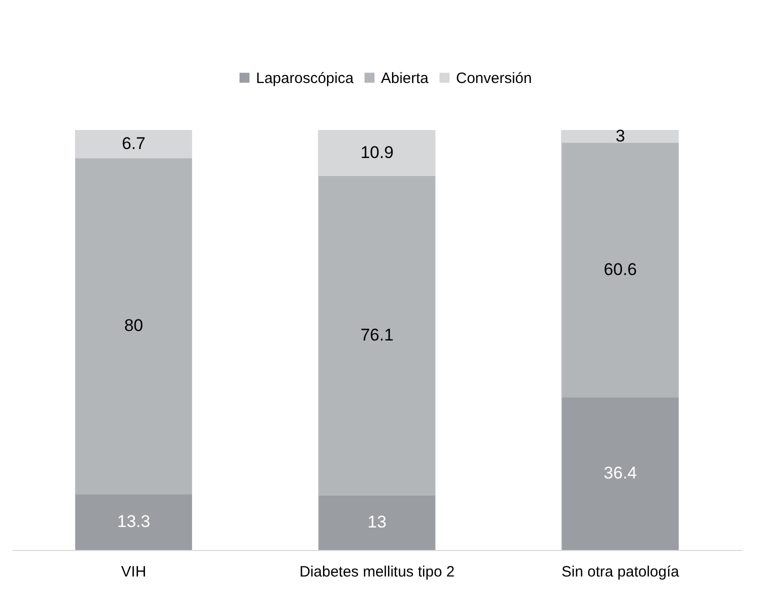 This screenshot has width=758, height=589. I want to click on data-label: 10.9, so click(377, 152).